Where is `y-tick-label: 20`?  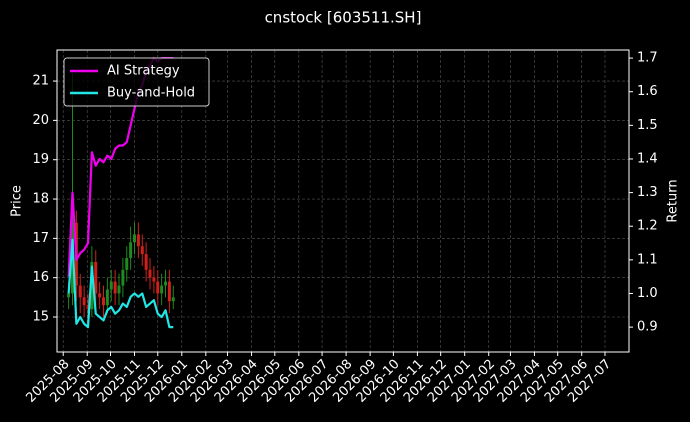 y-tick-label: 20 is located at coordinates (40, 120).